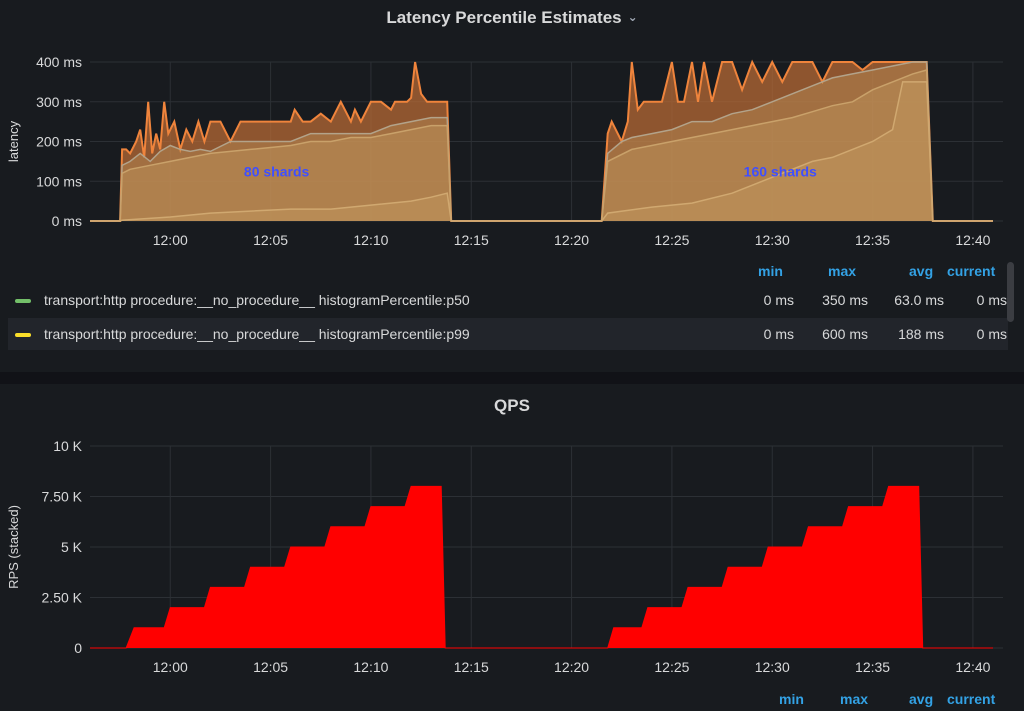 The height and width of the screenshot is (711, 1024). What do you see at coordinates (770, 271) in the screenshot?
I see `legend-header-min: min` at bounding box center [770, 271].